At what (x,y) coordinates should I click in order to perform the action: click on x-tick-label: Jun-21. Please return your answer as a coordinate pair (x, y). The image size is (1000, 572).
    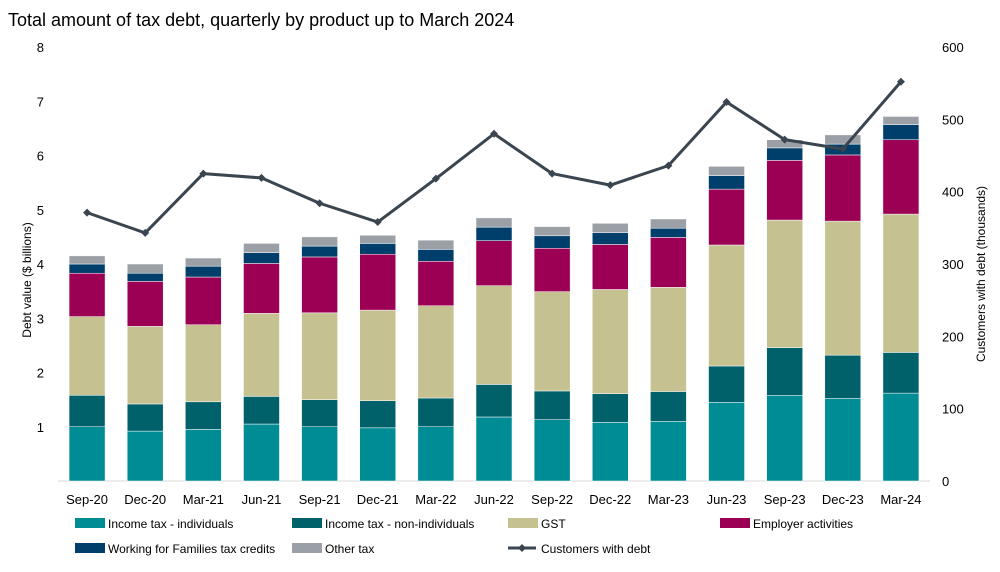
    Looking at the image, I should click on (262, 499).